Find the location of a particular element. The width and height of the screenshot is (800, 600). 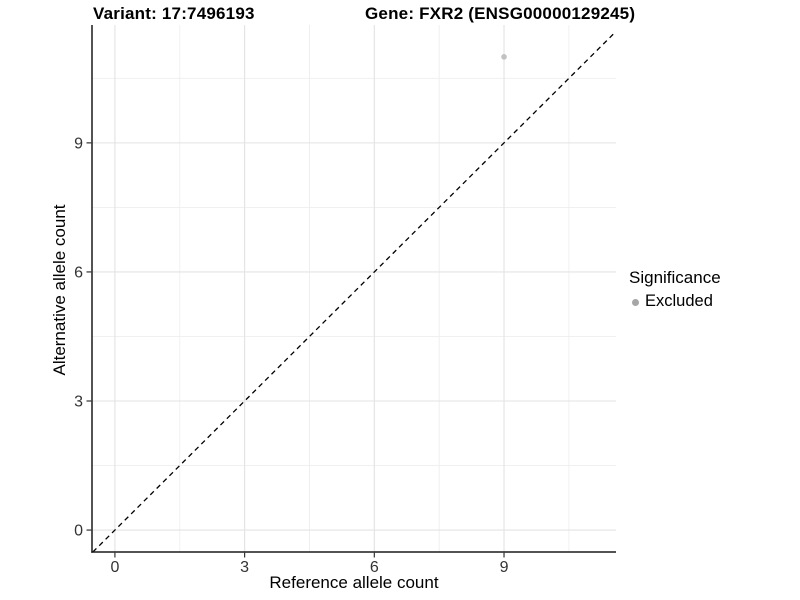

plot-title-variant: Variant: 17:7496193 is located at coordinates (174, 13).